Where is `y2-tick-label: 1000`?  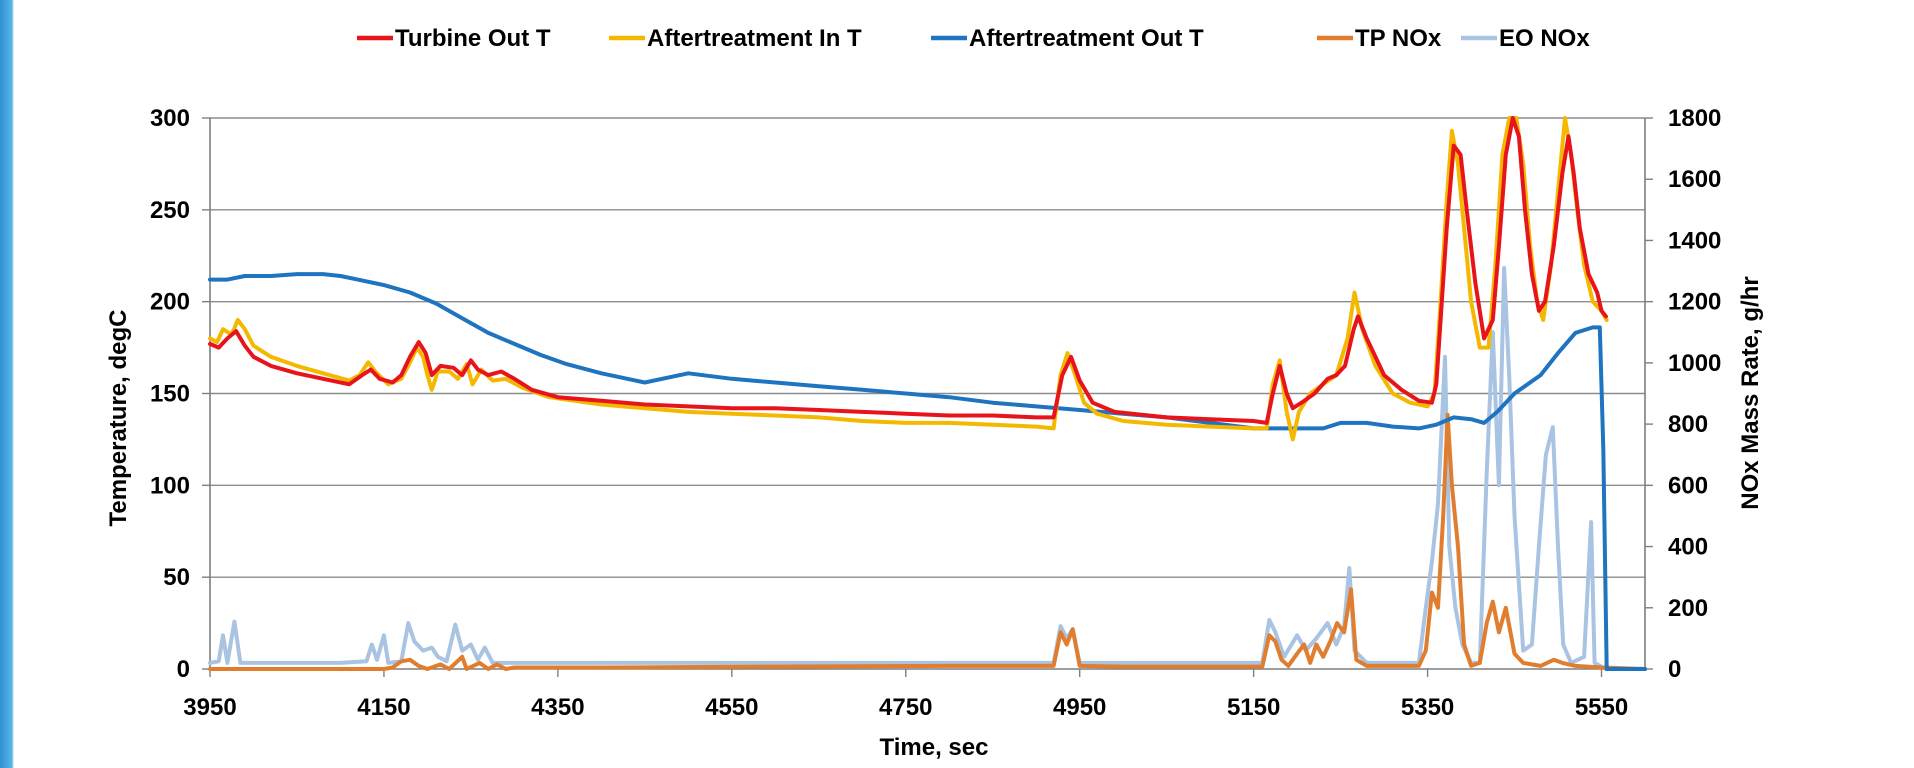
y2-tick-label: 1000 is located at coordinates (1694, 363).